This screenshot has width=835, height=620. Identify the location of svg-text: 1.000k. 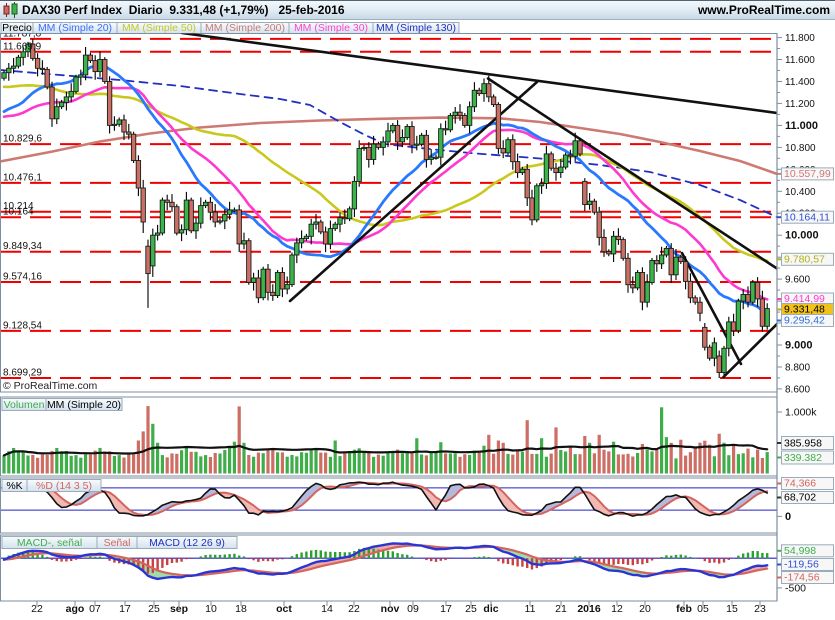
(801, 413).